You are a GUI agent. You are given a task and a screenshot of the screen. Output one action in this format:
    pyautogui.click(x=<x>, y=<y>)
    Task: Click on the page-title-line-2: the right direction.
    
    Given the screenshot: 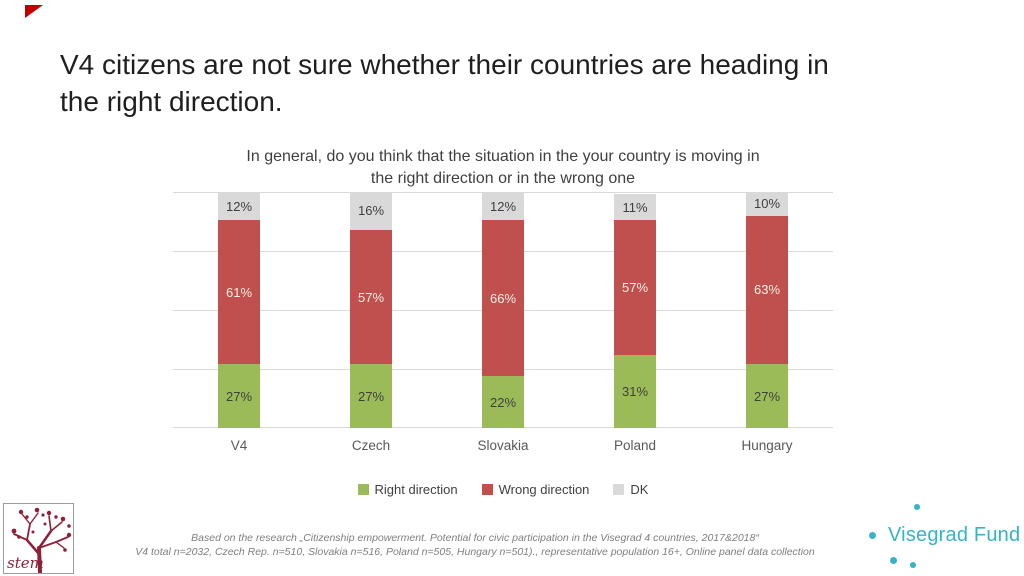 What is the action you would take?
    pyautogui.click(x=171, y=101)
    